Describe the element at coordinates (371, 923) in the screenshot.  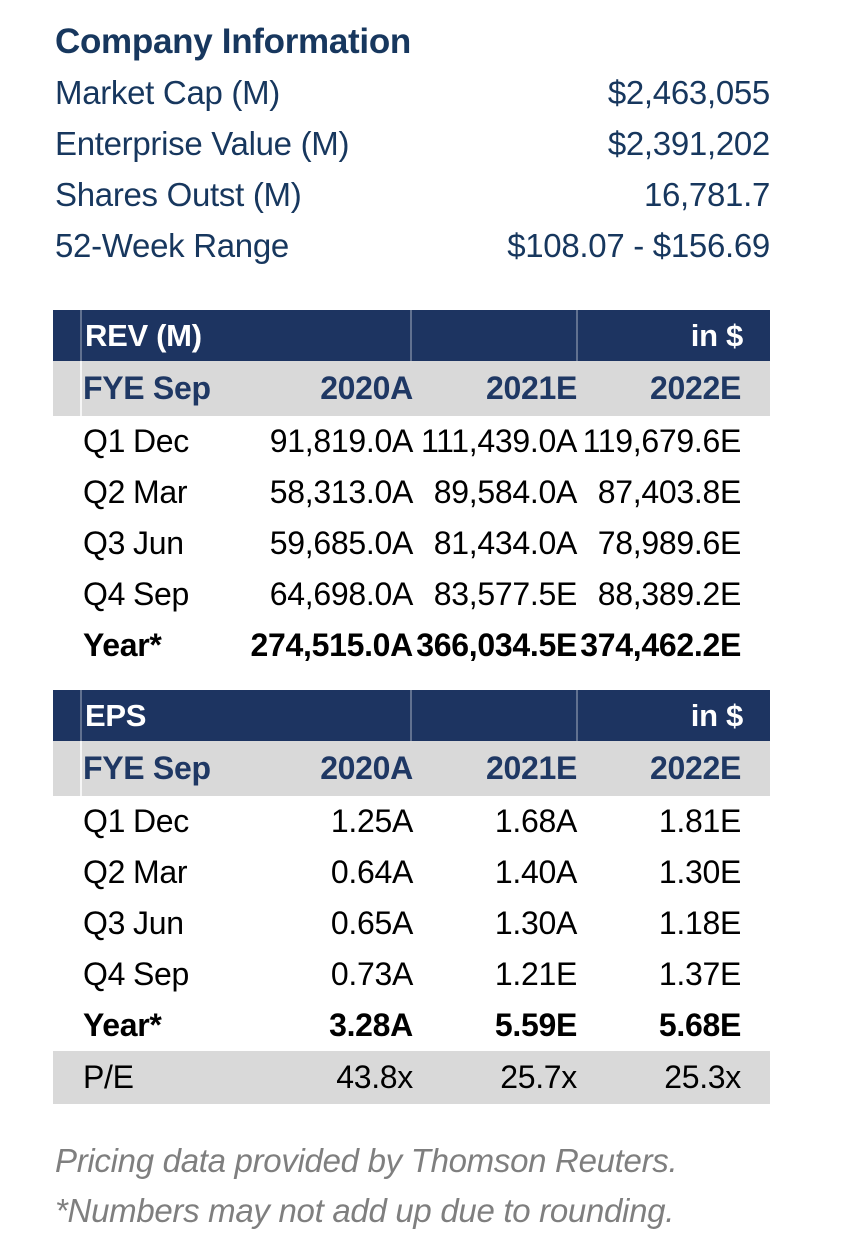
I see `cell-value: 0.65A` at that location.